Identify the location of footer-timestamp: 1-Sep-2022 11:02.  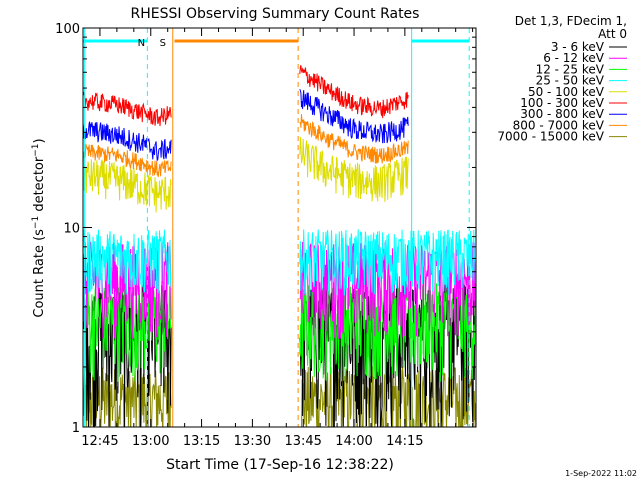
(601, 473).